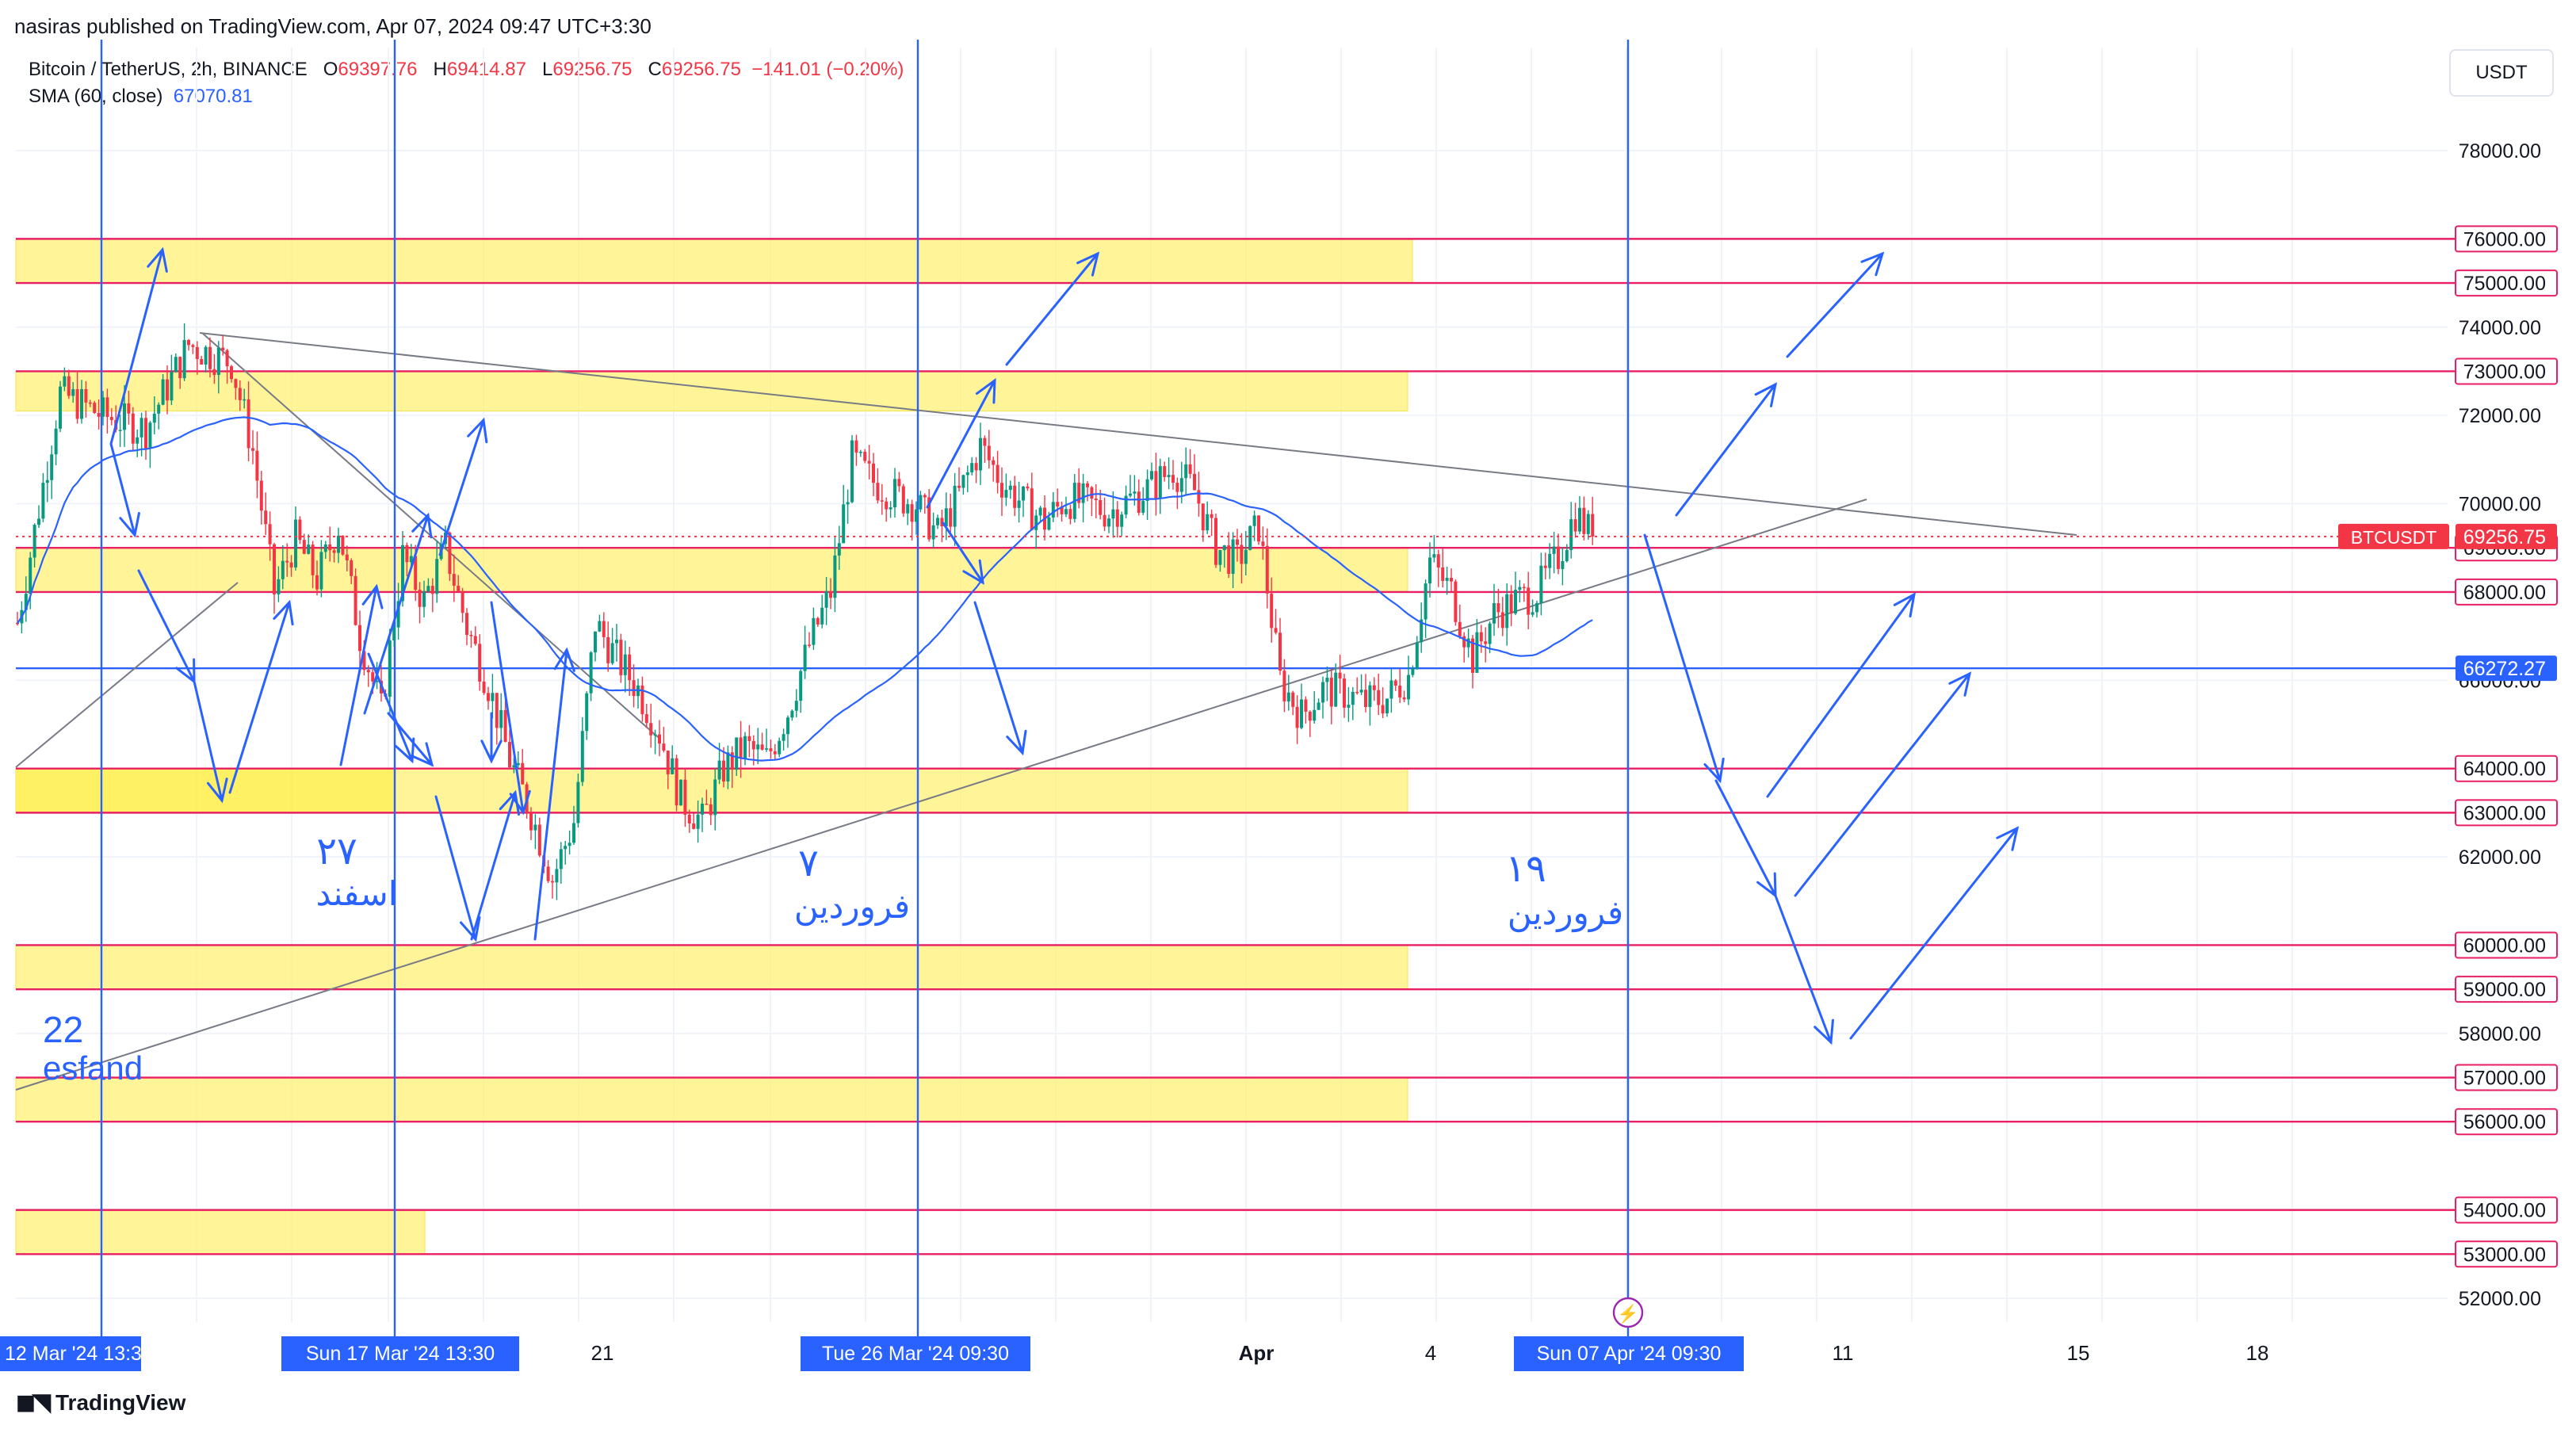 The height and width of the screenshot is (1433, 2576). Describe the element at coordinates (2506, 668) in the screenshot. I see `blue-level-tag` at that location.